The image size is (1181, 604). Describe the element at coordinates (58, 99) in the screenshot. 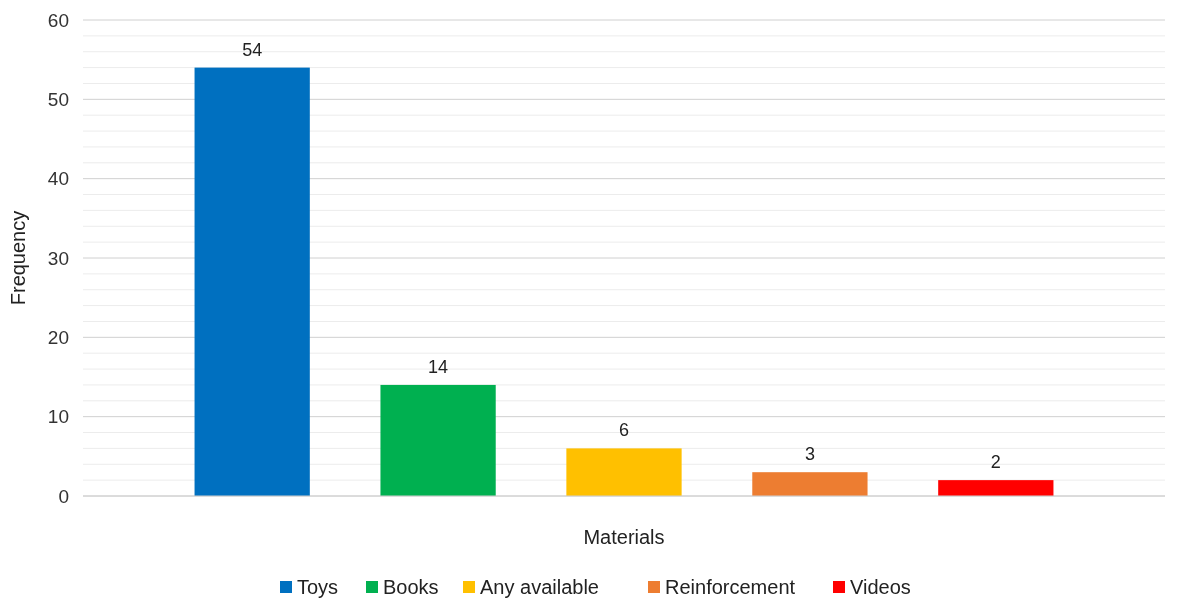

I see `y-tick-label: 50` at that location.